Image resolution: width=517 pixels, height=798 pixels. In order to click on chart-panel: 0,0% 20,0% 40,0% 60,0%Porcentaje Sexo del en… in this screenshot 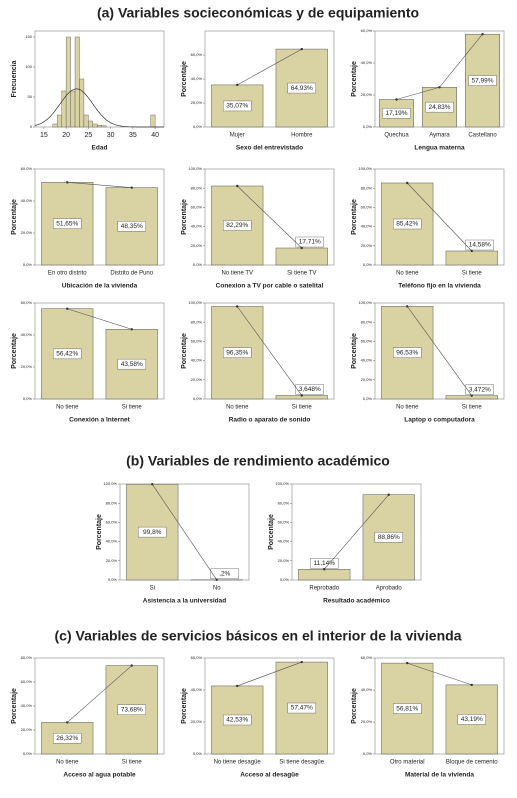, I will do `click(258, 91)`.